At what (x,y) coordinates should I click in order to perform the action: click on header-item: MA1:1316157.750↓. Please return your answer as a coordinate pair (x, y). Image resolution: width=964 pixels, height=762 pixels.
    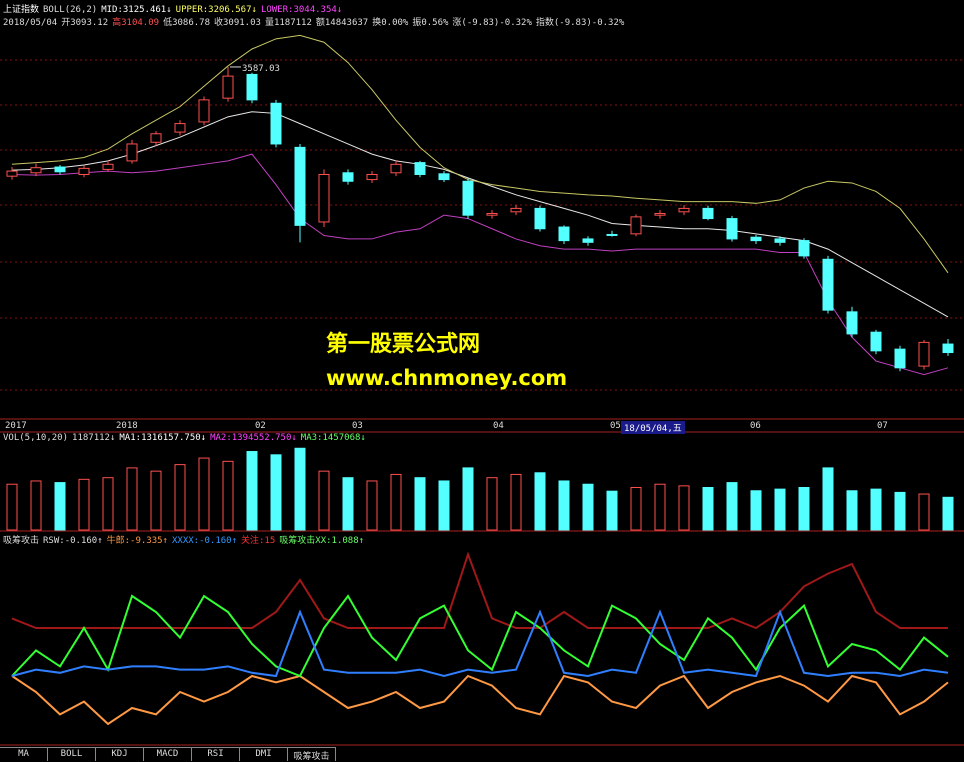
    Looking at the image, I should click on (163, 438).